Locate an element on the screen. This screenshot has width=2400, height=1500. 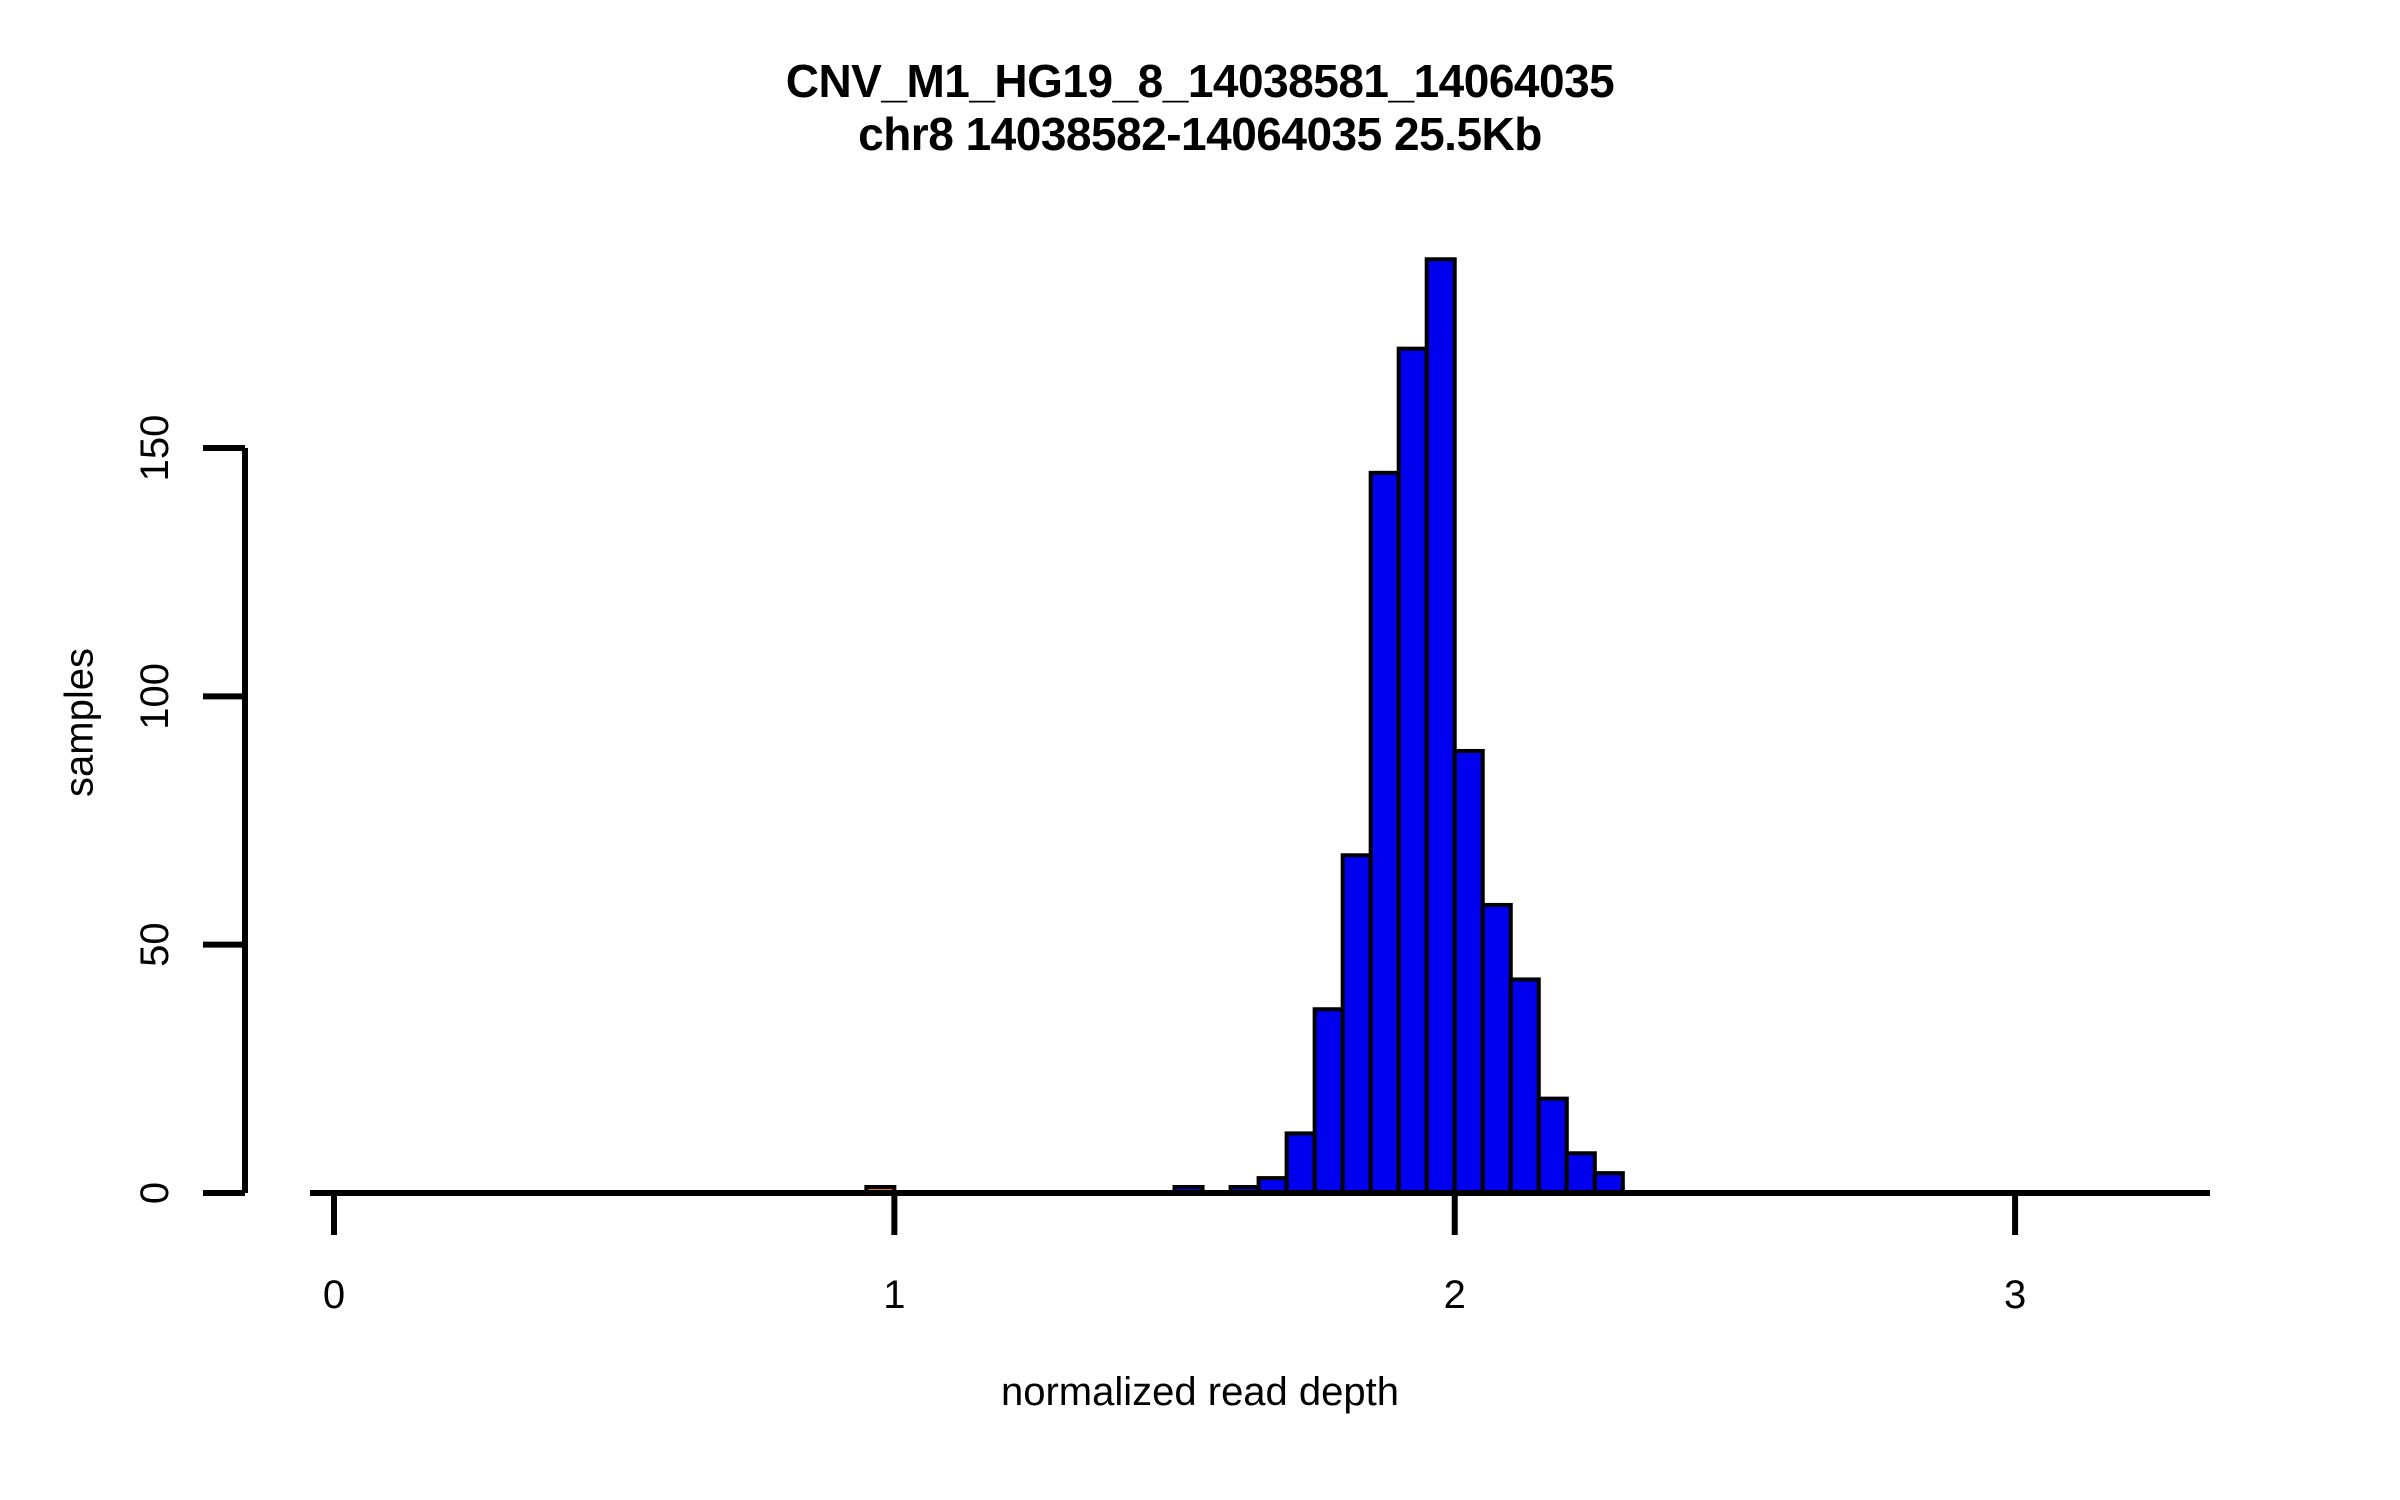
y-tick-label: 0 is located at coordinates (155, 1193).